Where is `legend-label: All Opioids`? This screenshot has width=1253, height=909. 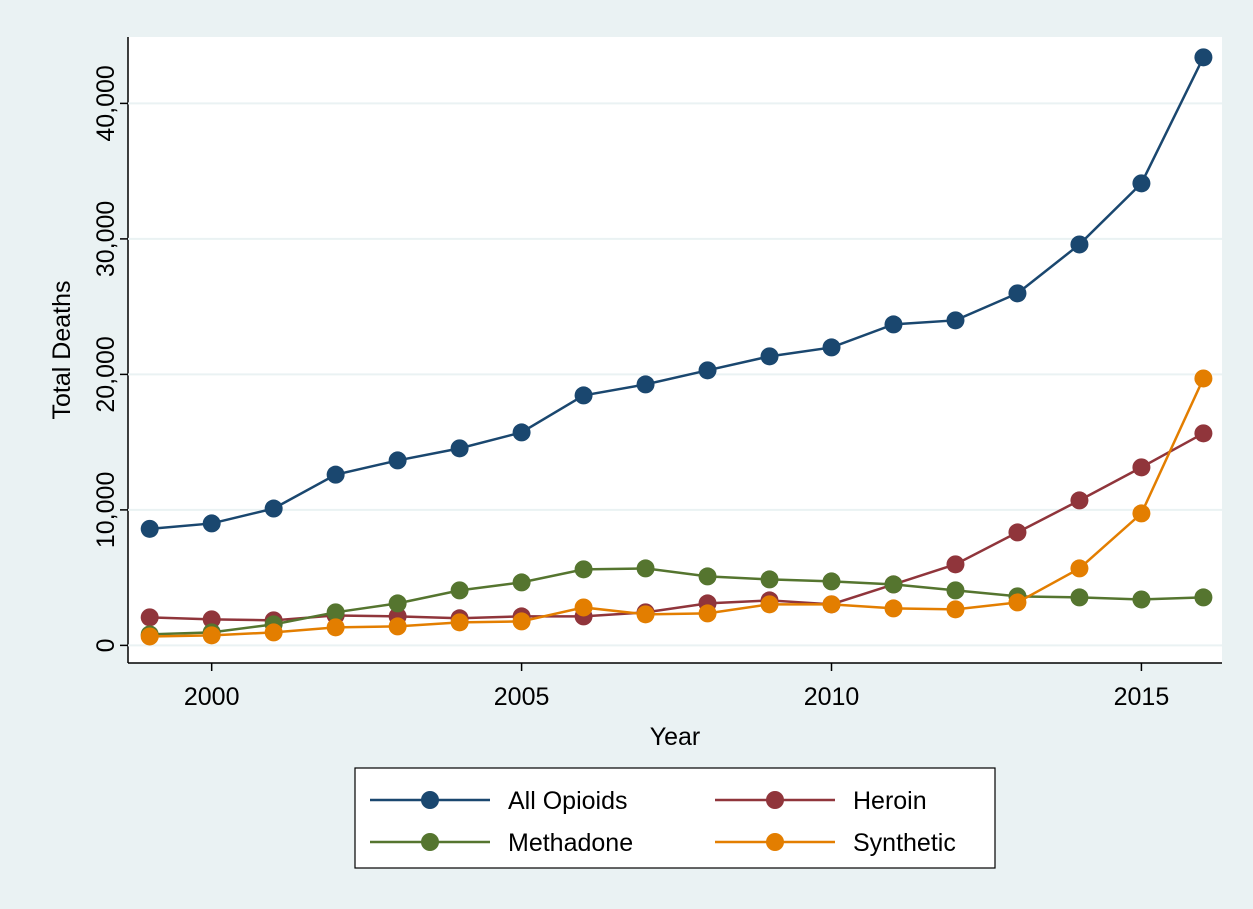
legend-label: All Opioids is located at coordinates (568, 801).